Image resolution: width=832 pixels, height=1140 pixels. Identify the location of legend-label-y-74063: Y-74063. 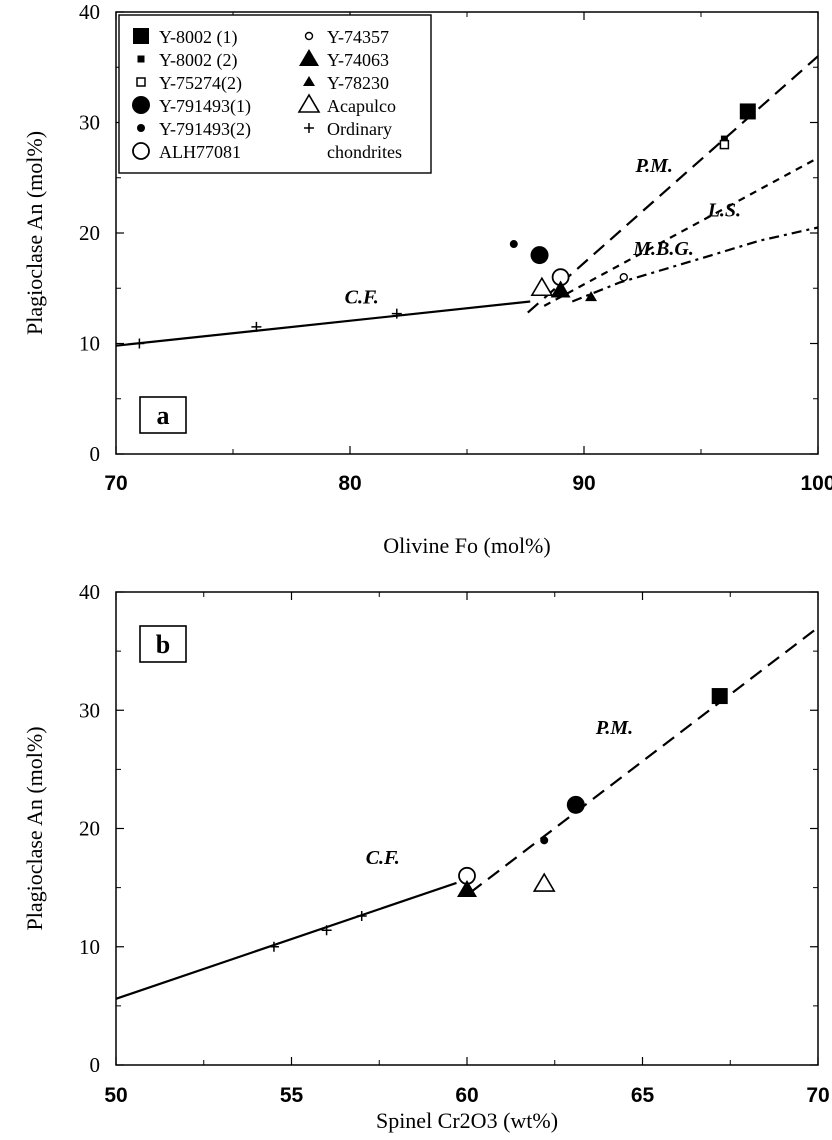
(358, 60).